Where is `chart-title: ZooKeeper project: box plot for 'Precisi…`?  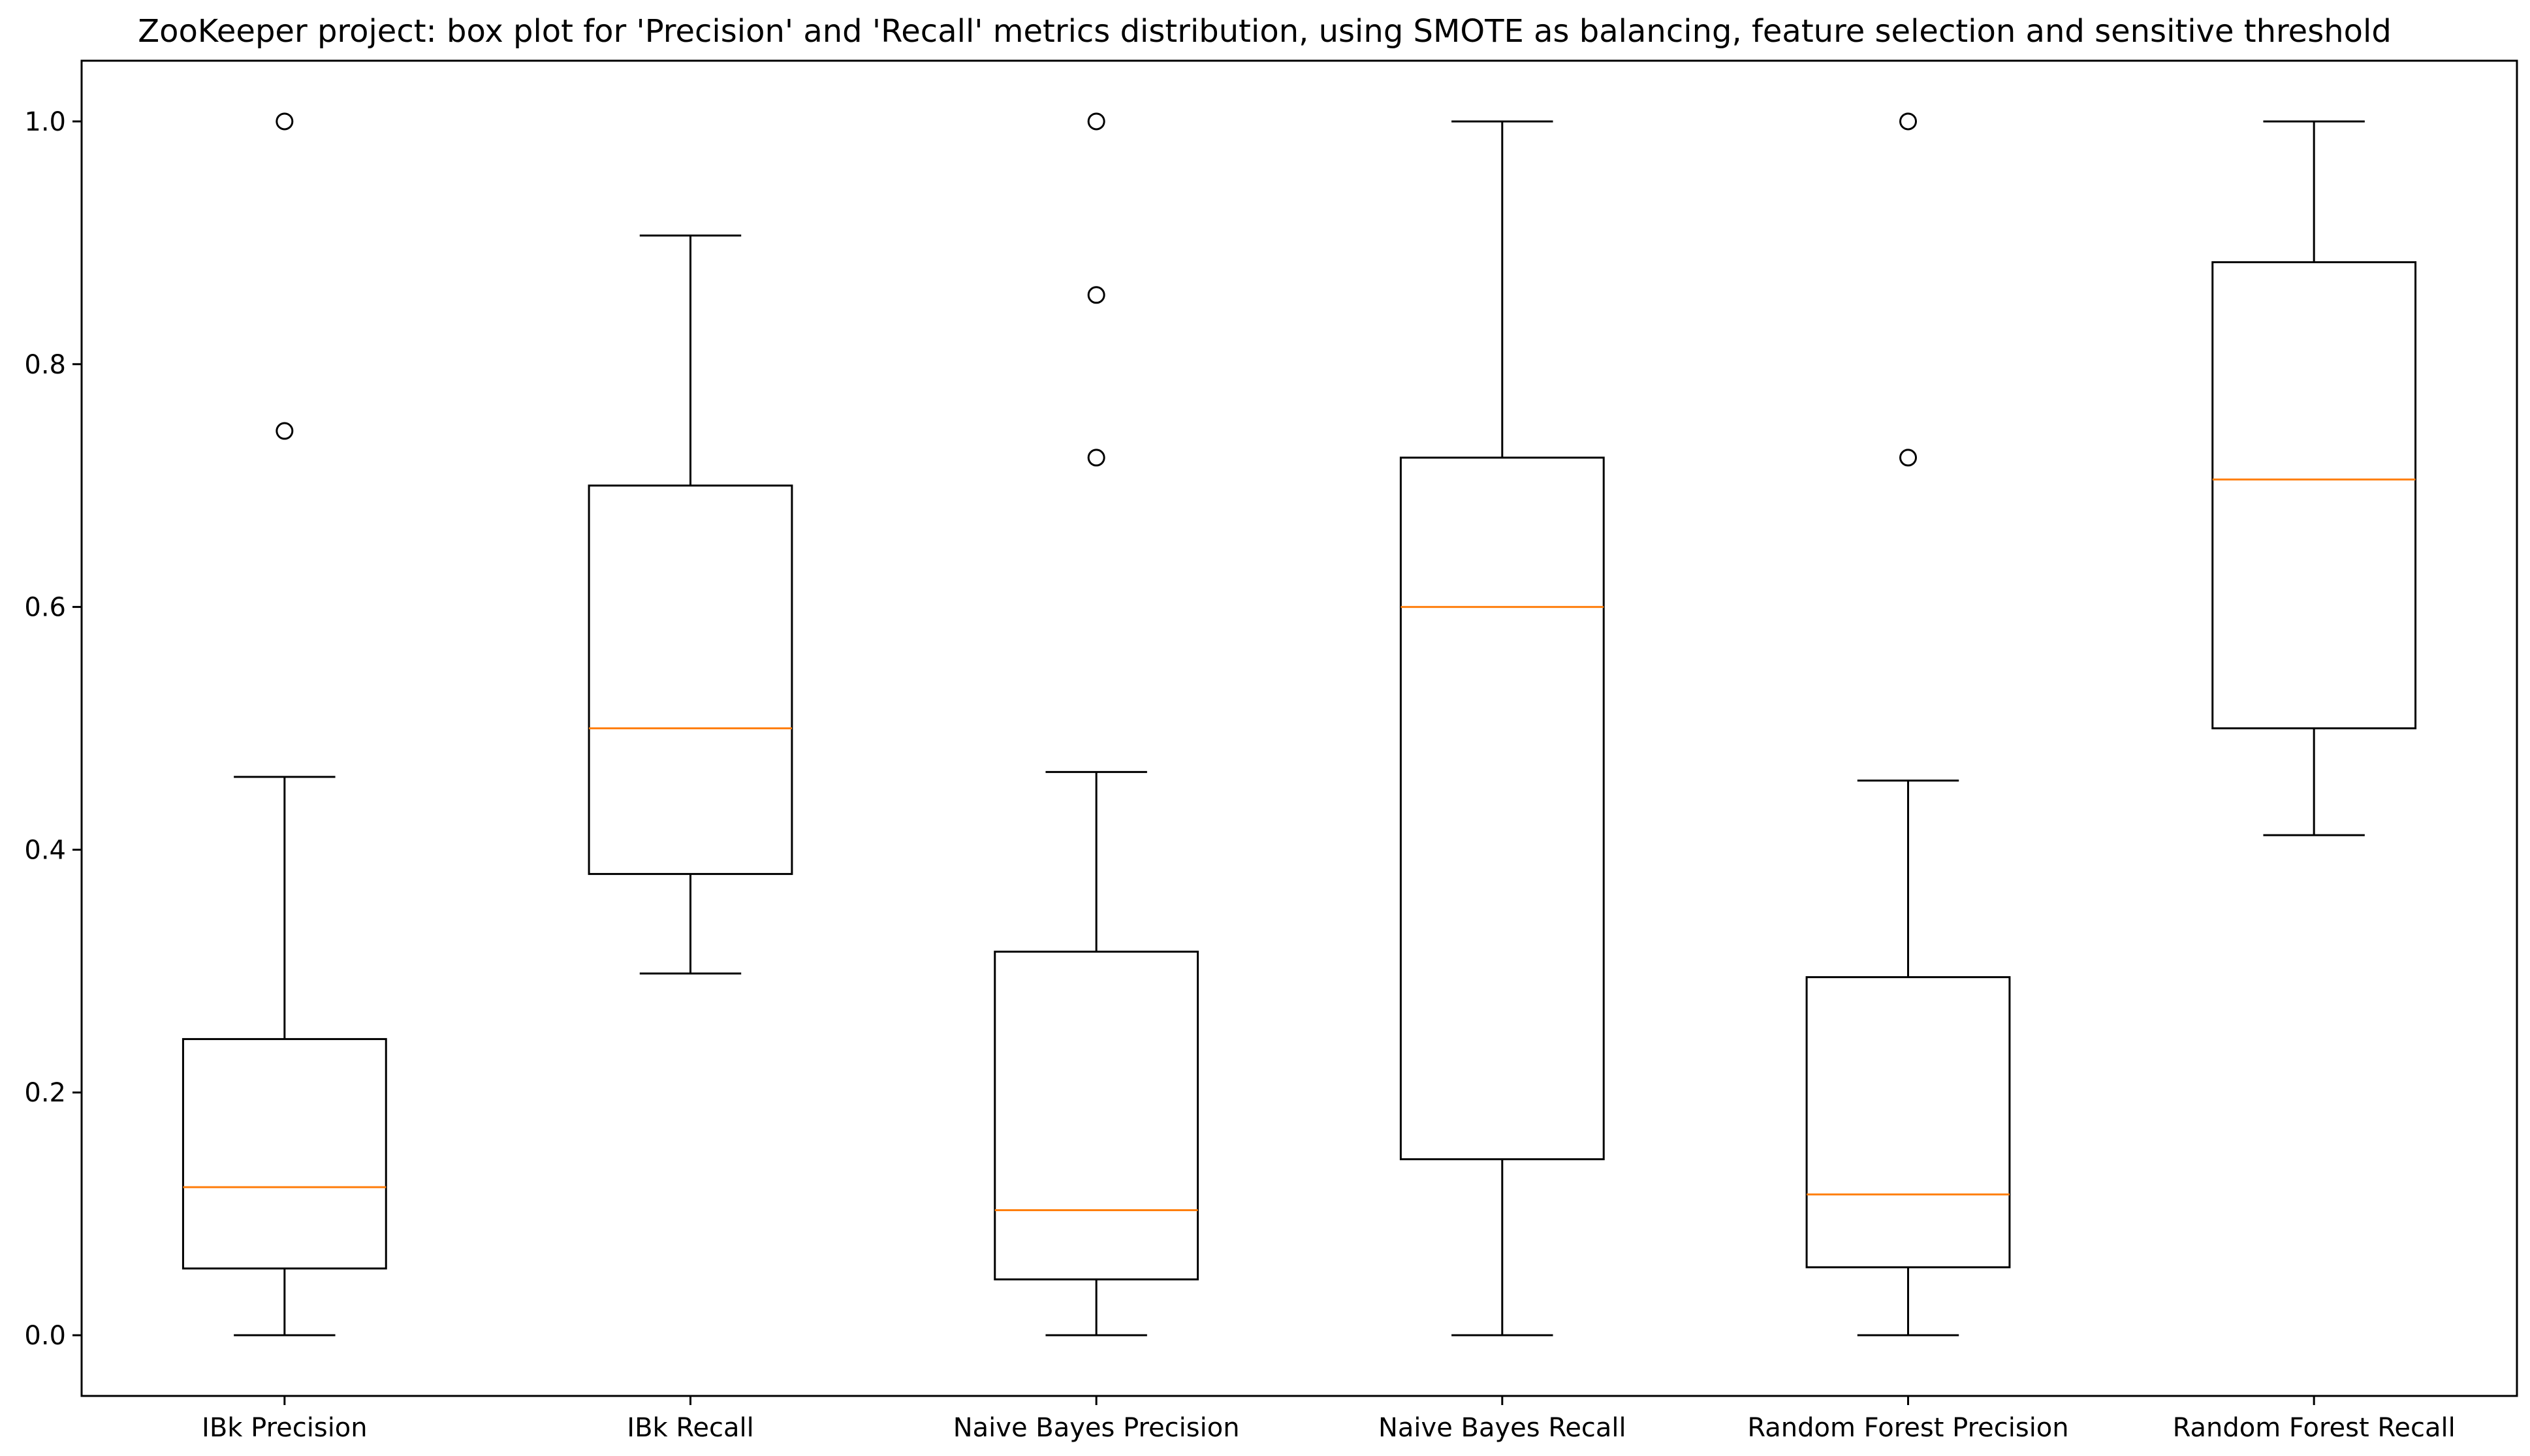 chart-title: ZooKeeper project: box plot for 'Precisi… is located at coordinates (1265, 32).